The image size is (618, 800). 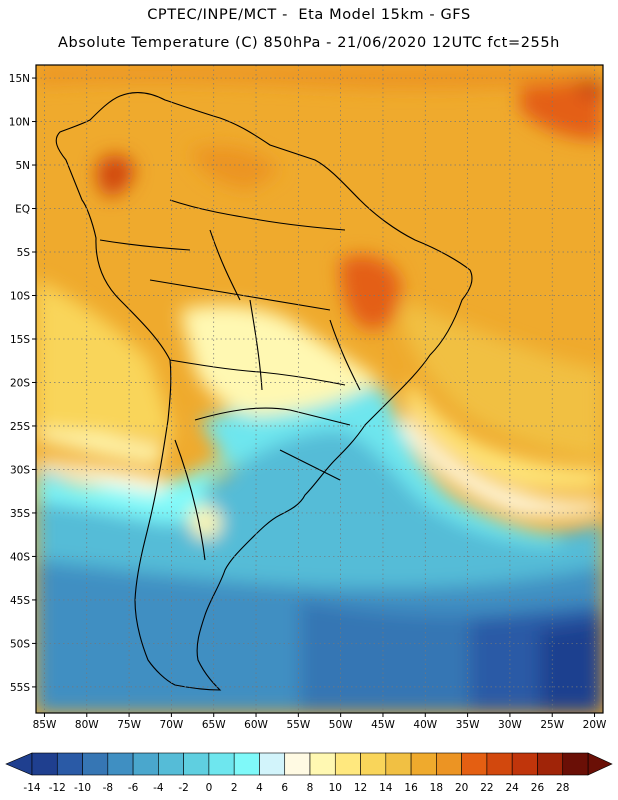 I want to click on lon-tick-label: 80W, so click(x=87, y=725).